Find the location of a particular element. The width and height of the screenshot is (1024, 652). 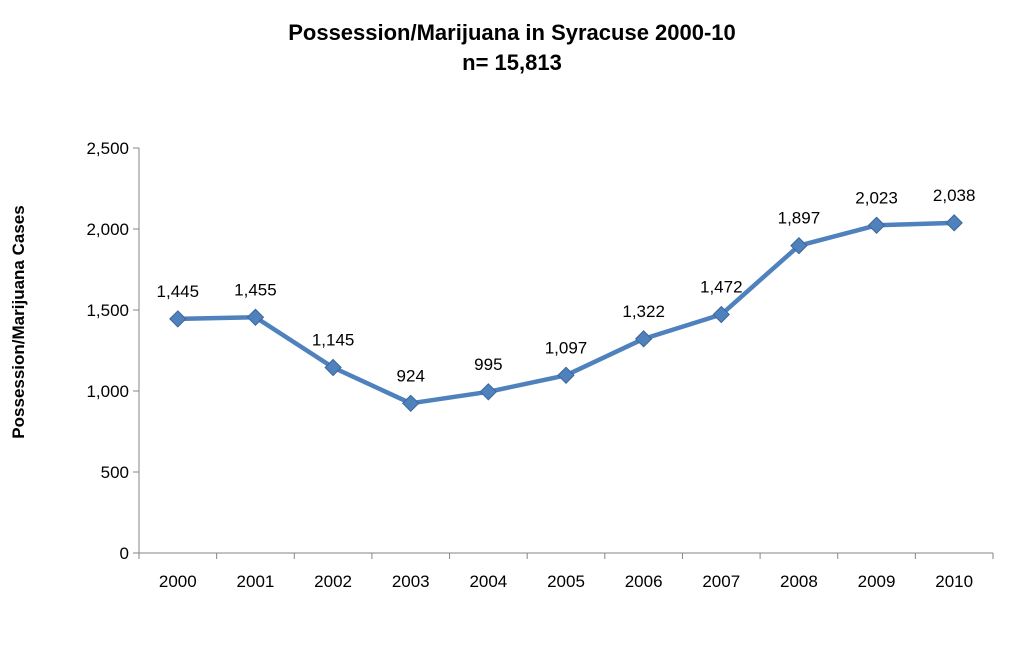

x-tick-label: 2006 is located at coordinates (644, 581).